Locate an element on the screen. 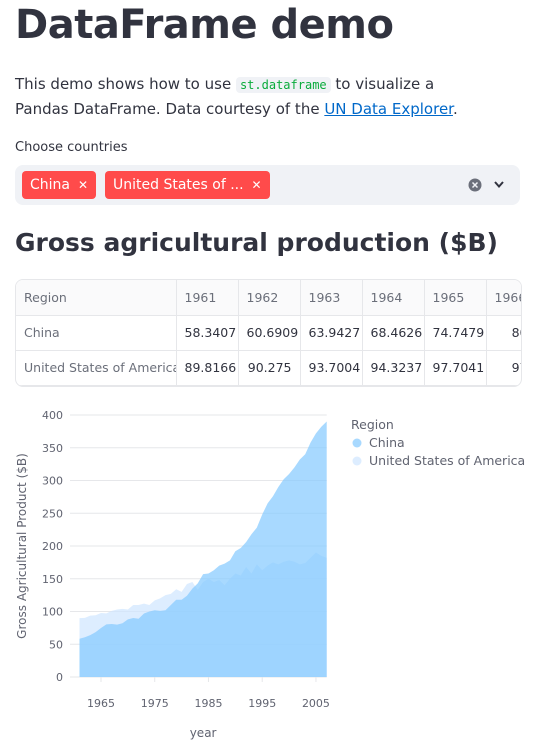  row-label: China is located at coordinates (96, 333).